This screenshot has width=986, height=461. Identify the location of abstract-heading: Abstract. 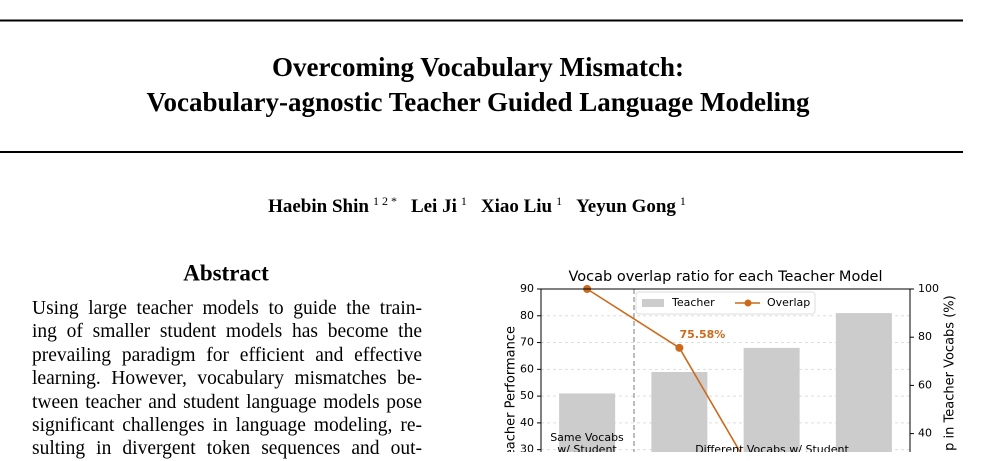
(226, 272).